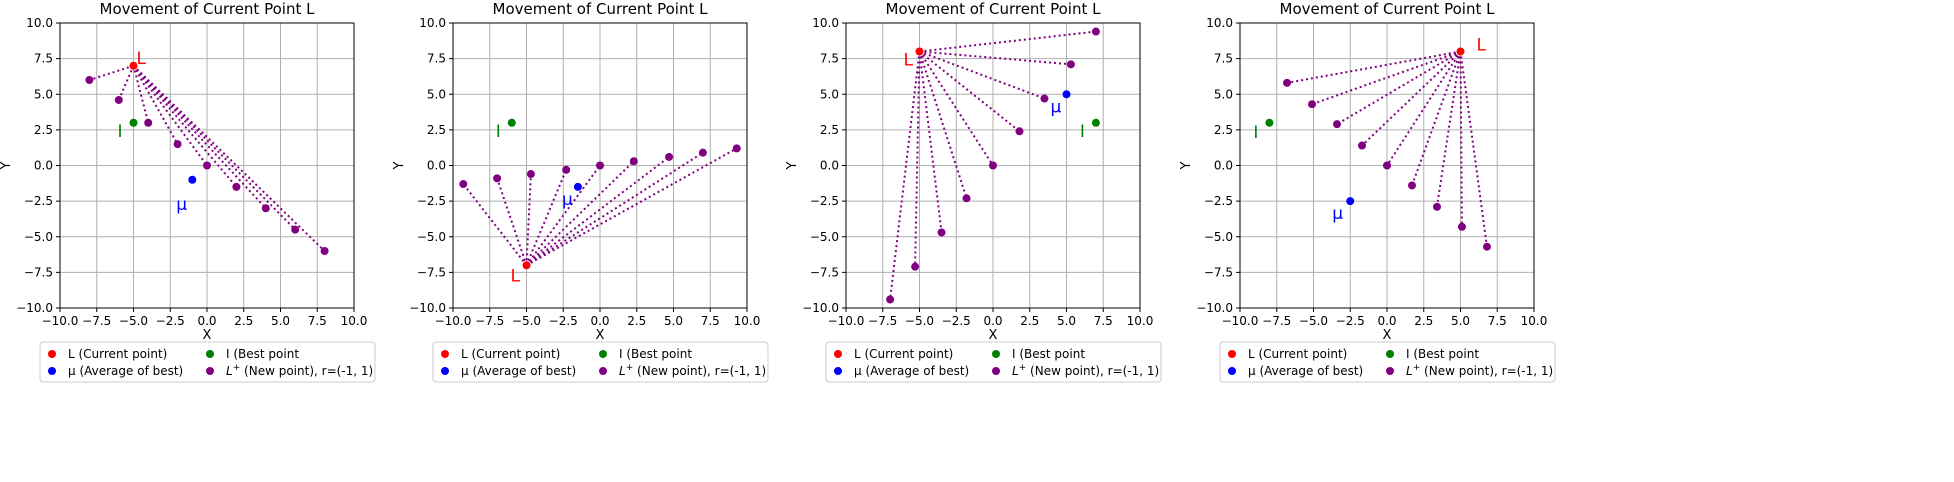 This screenshot has width=1954, height=482. What do you see at coordinates (1066, 321) in the screenshot?
I see `x-tick-label: 5.0` at bounding box center [1066, 321].